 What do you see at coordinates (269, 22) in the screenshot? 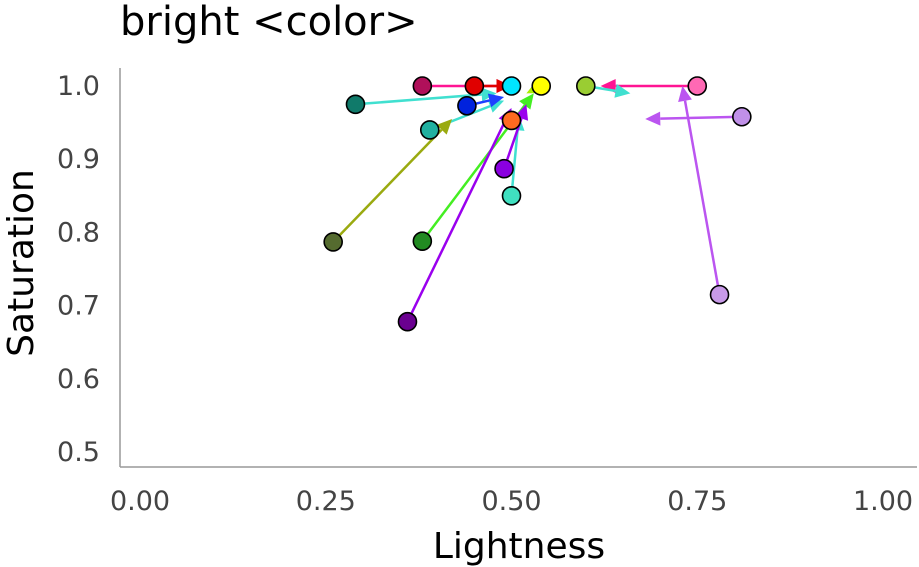
I see `chart-title: bright <color>` at bounding box center [269, 22].